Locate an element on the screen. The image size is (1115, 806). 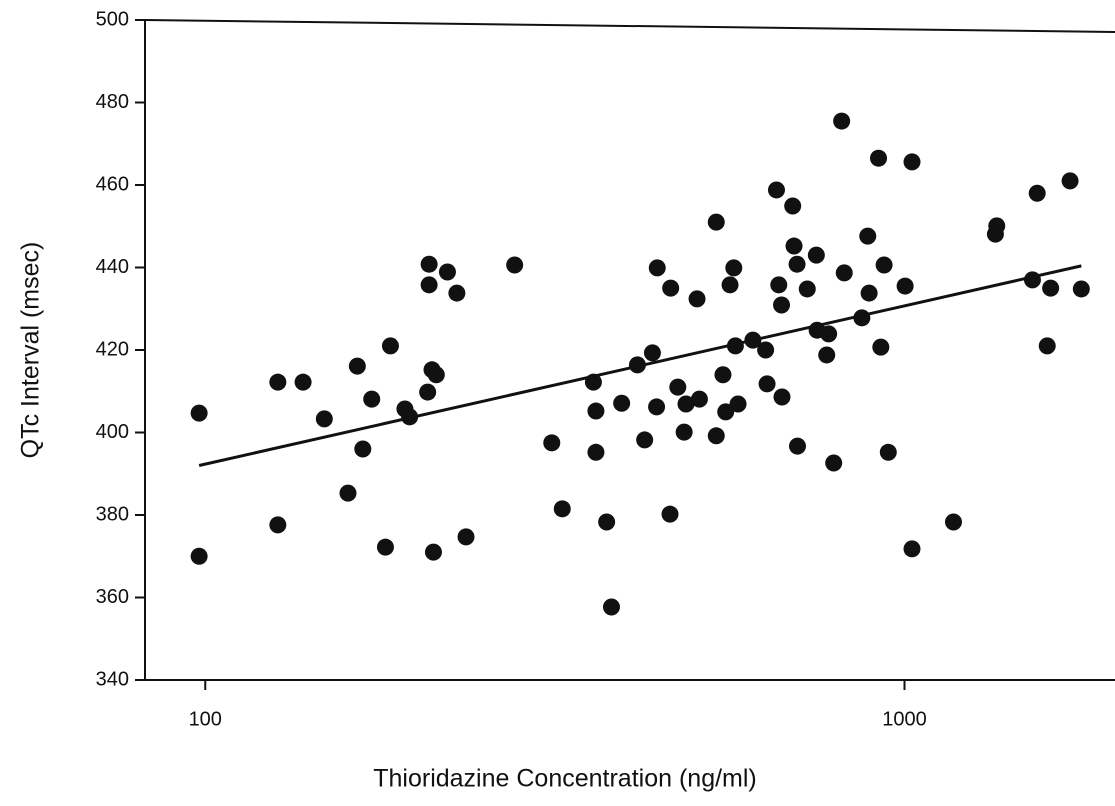
y-tick-label: 460 is located at coordinates (112, 184).